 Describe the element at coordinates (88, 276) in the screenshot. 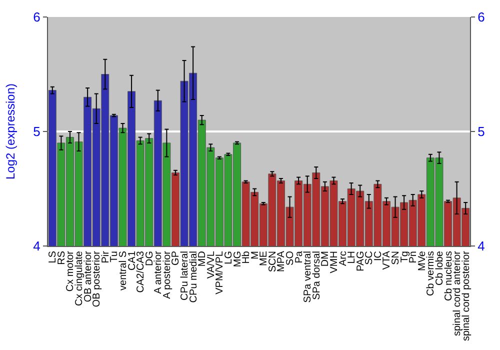

I see `x-tick-label: OB anterior` at that location.